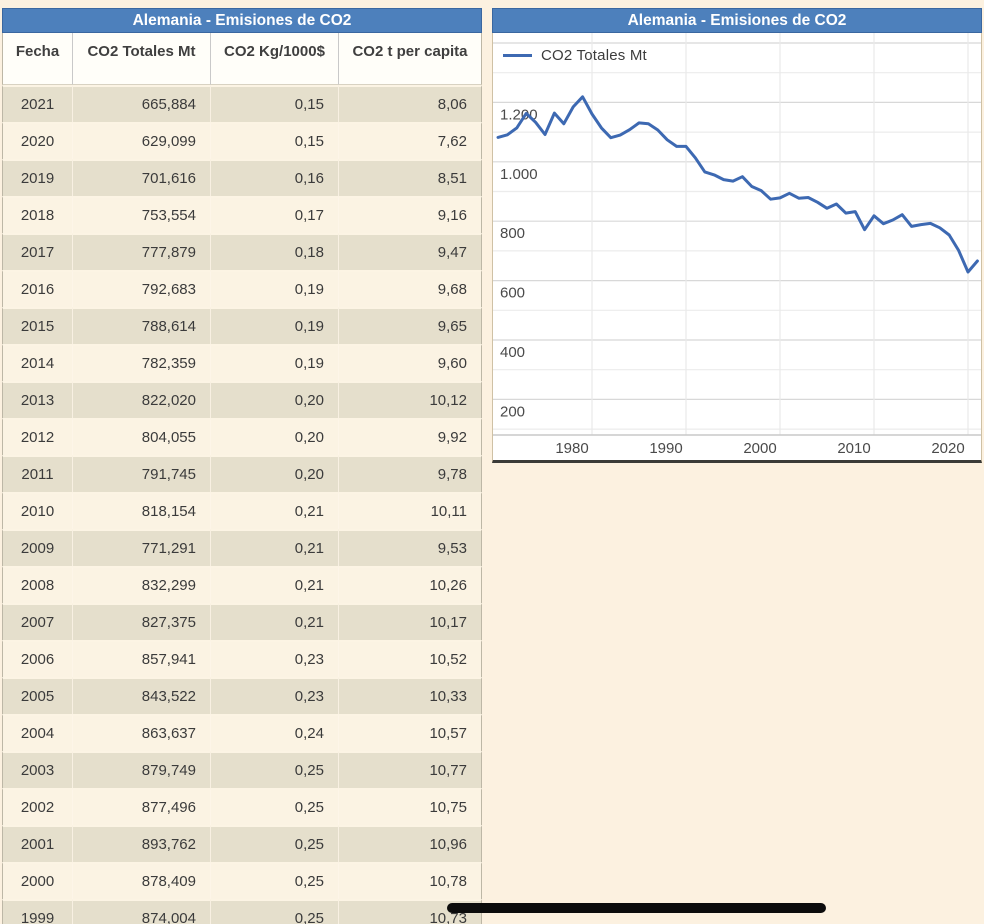  Describe the element at coordinates (410, 288) in the screenshot. I see `cell-co2-per-capita: 9,68` at that location.